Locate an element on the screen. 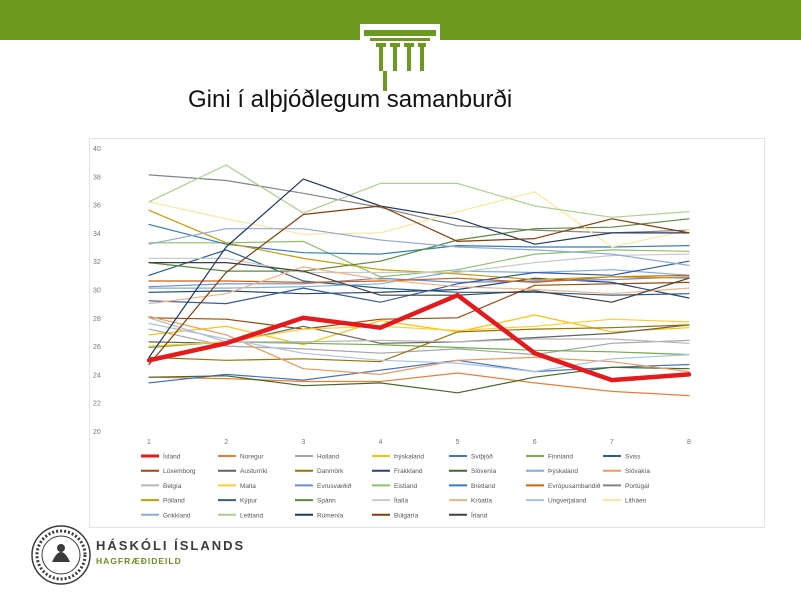 This screenshot has width=801, height=600. legend-label: Noregur is located at coordinates (252, 457).